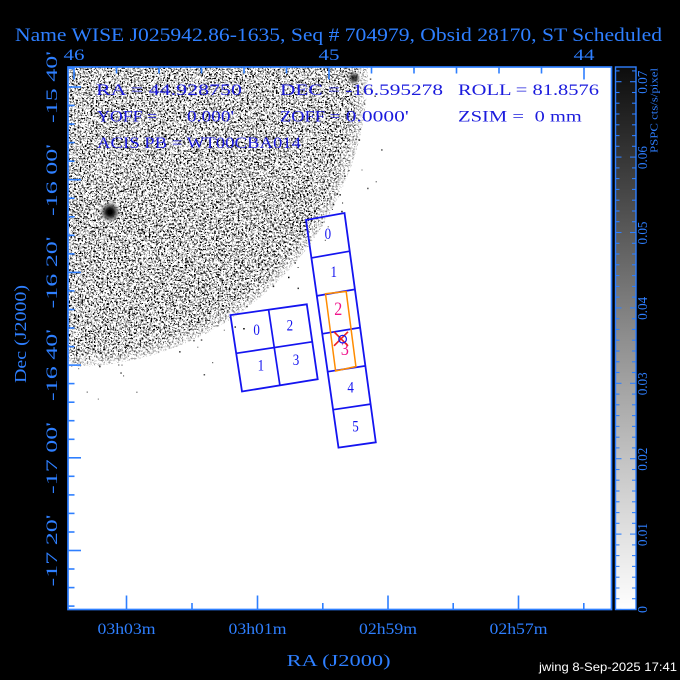  I want to click on svg-text: 02h57m, so click(519, 629).